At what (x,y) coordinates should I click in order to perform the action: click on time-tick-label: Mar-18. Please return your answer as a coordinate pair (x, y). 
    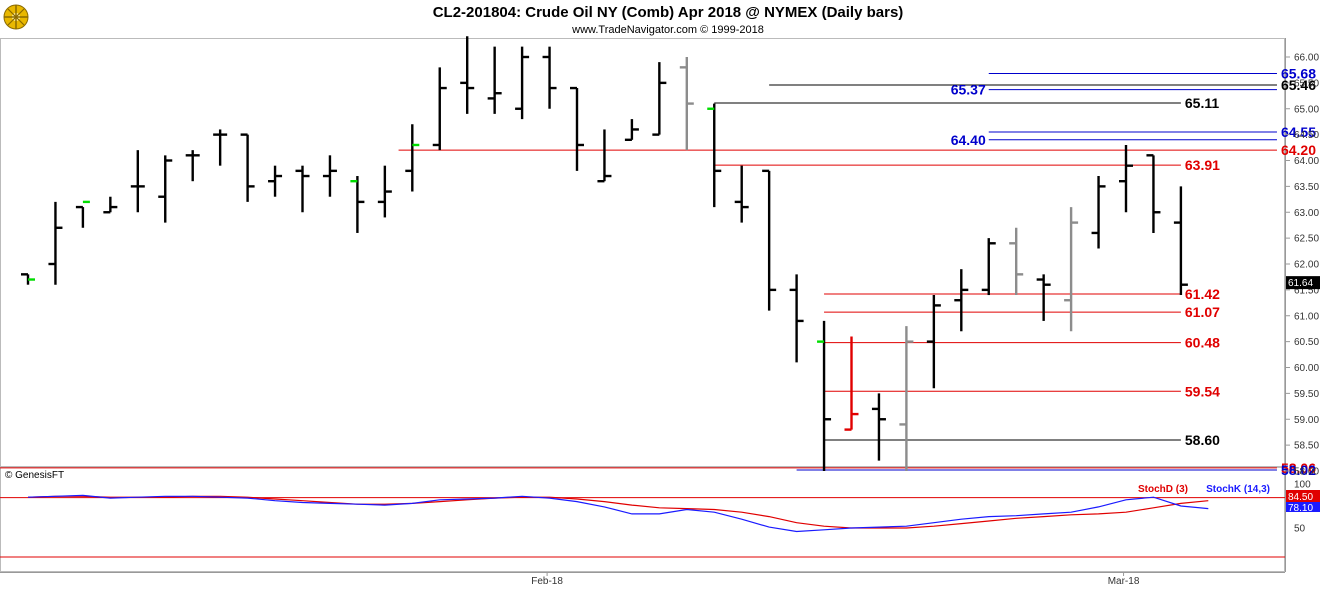
    Looking at the image, I should click on (1124, 581).